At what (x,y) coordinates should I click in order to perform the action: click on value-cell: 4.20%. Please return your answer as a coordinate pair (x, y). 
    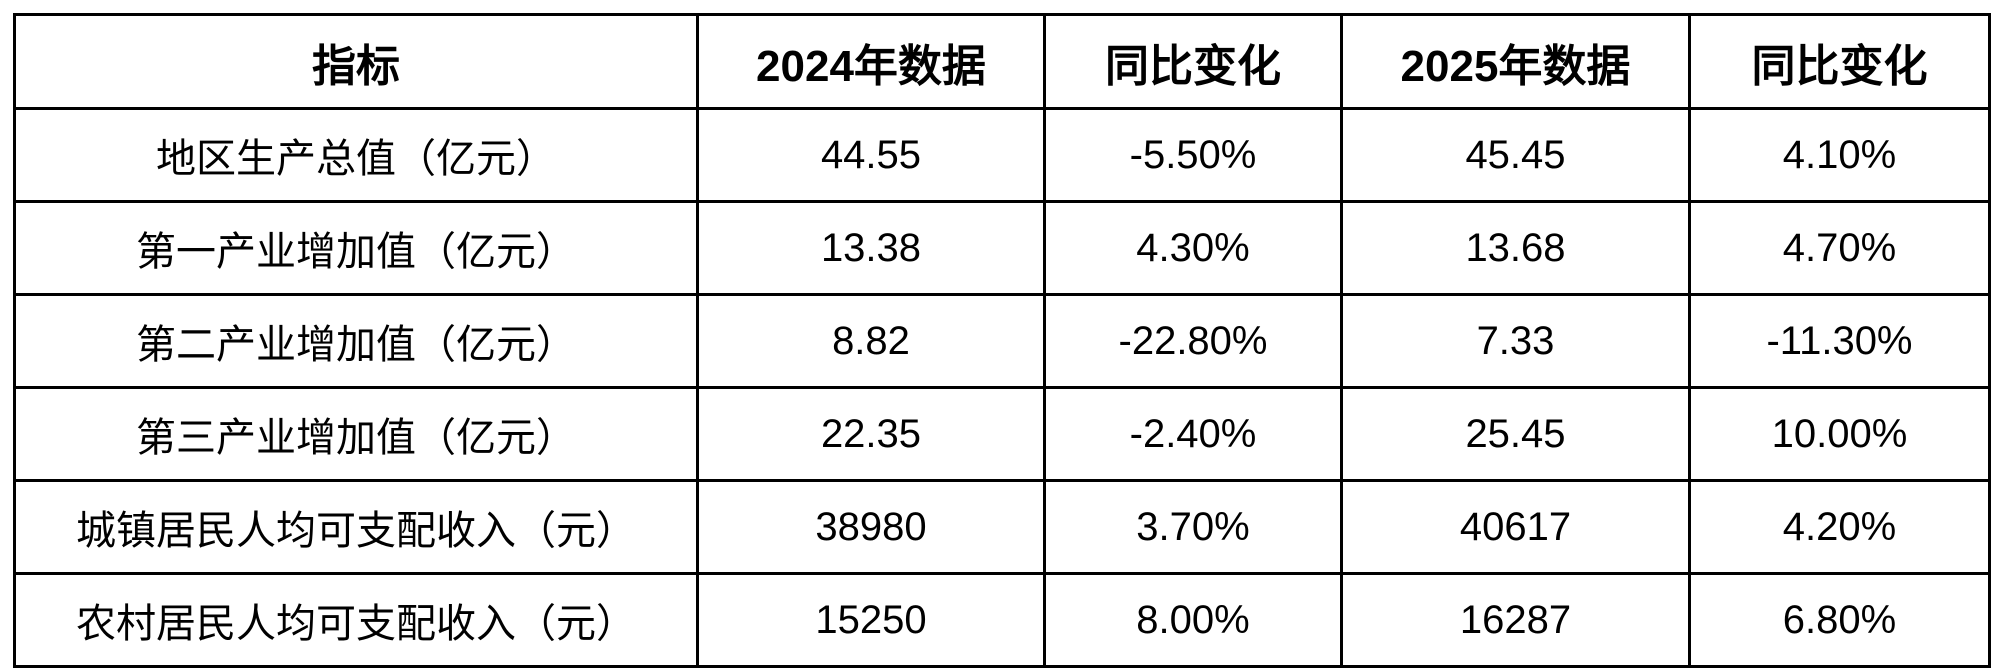
    Looking at the image, I should click on (1839, 527).